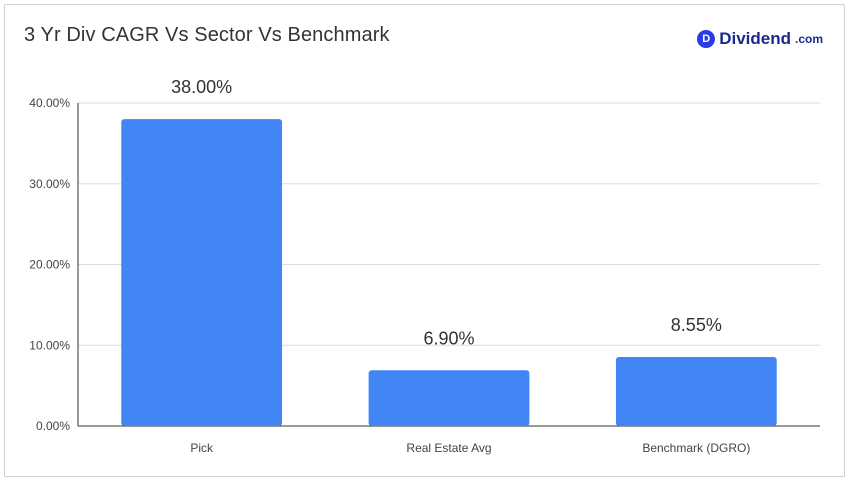 The width and height of the screenshot is (851, 483). What do you see at coordinates (53, 426) in the screenshot?
I see `y-tick-label: 0.00%` at bounding box center [53, 426].